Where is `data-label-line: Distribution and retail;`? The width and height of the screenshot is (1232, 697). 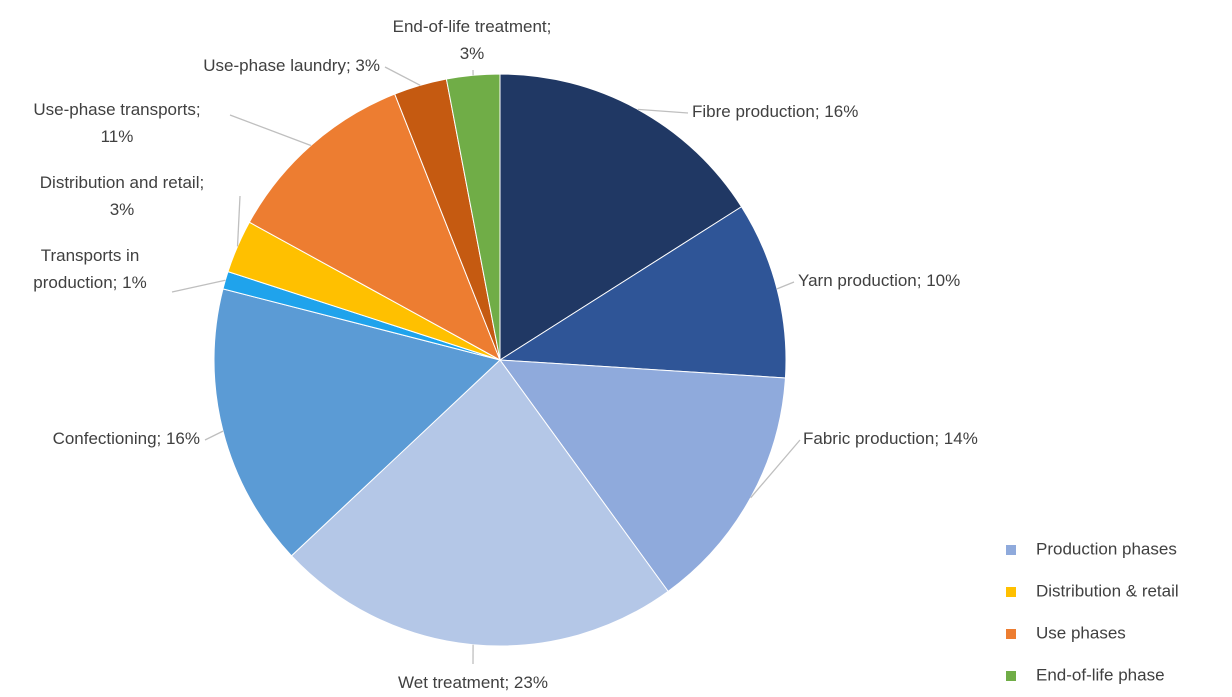 data-label-line: Distribution and retail; is located at coordinates (122, 182).